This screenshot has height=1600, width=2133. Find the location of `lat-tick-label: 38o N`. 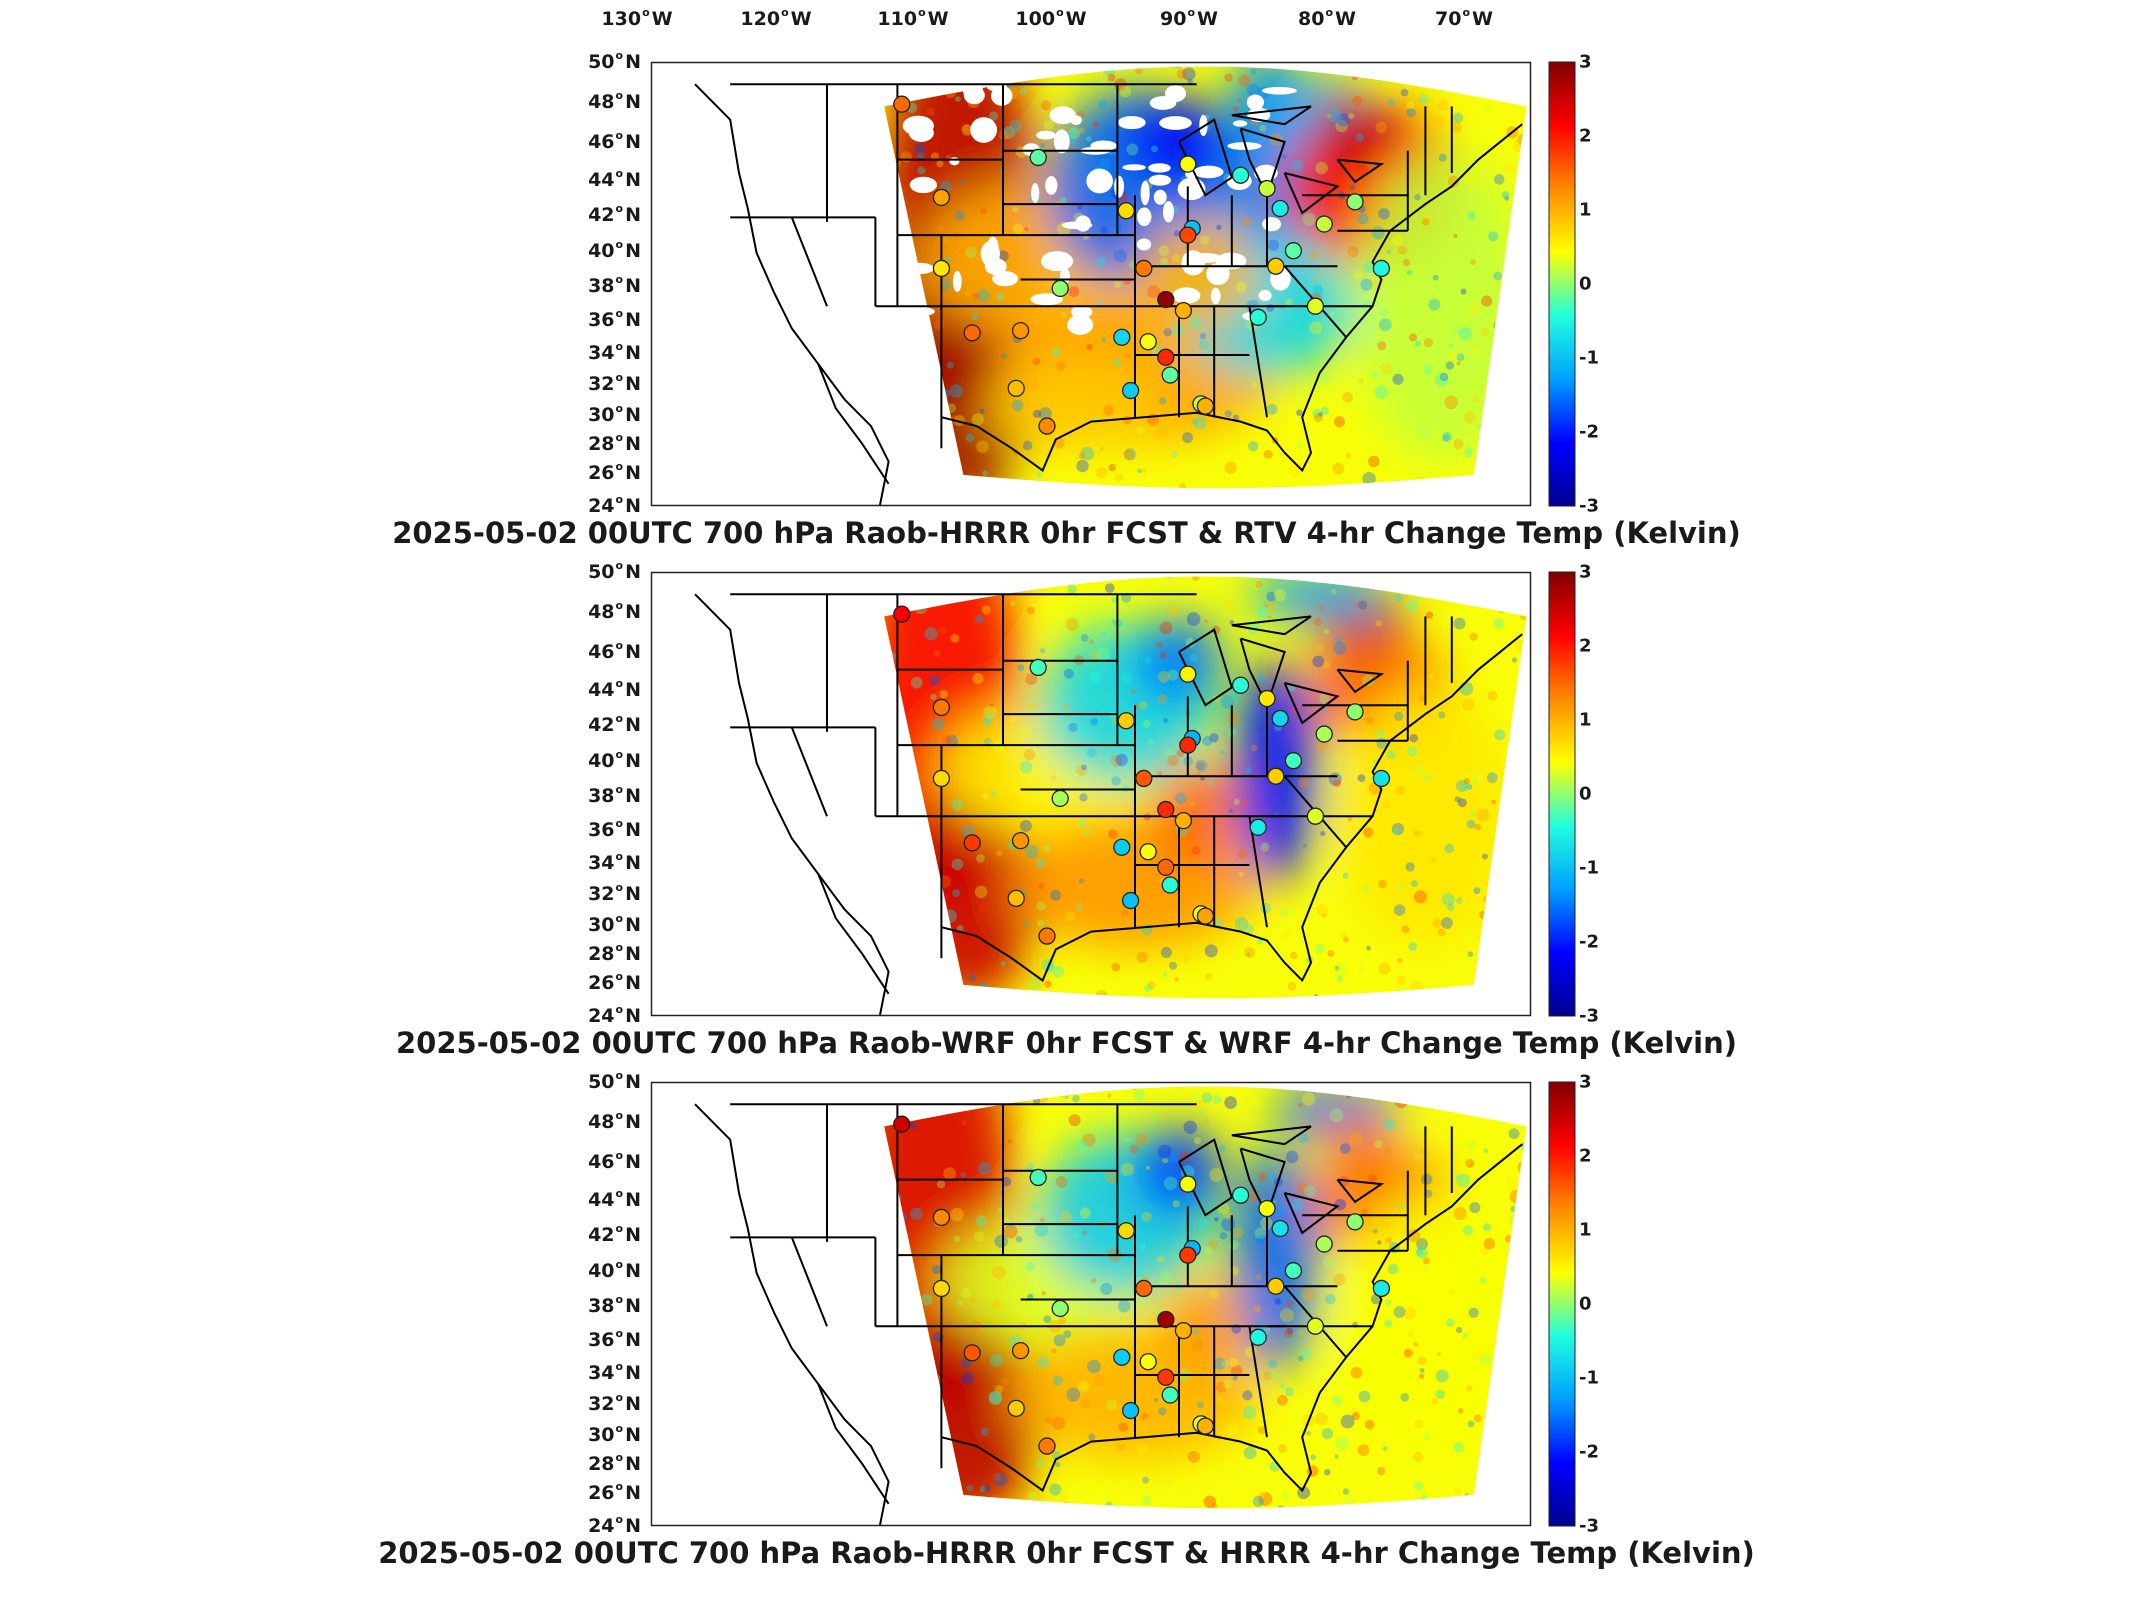

lat-tick-label: 38o N is located at coordinates (614, 795).